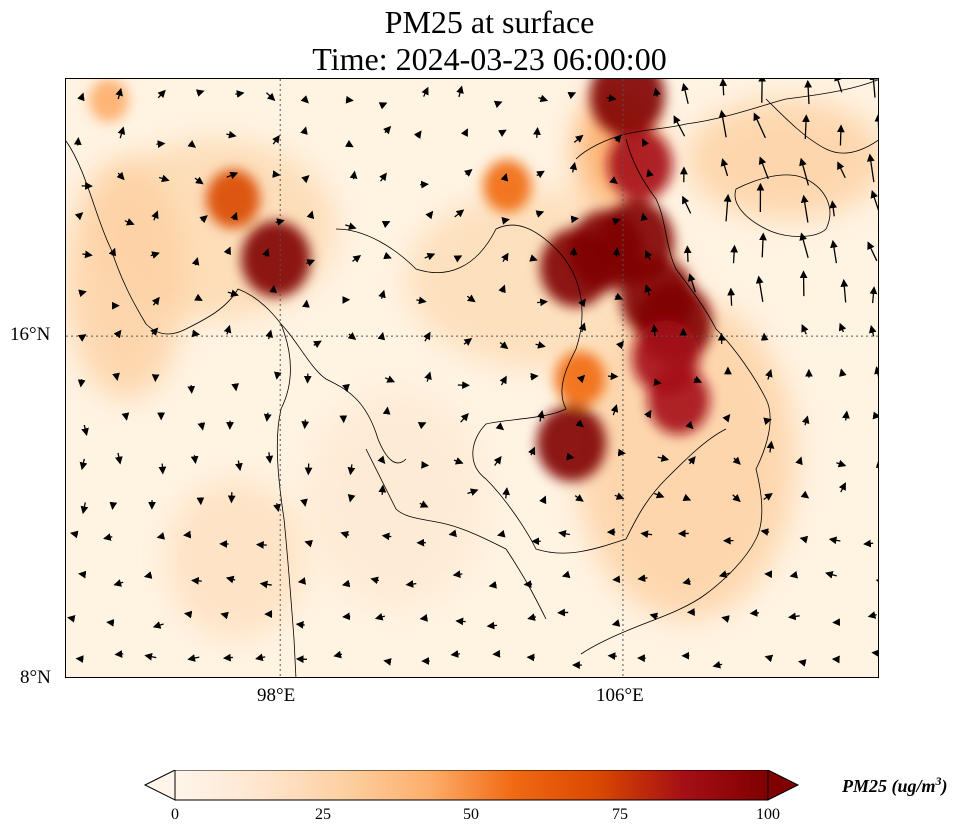 Image resolution: width=979 pixels, height=836 pixels. What do you see at coordinates (489, 22) in the screenshot?
I see `chart-title: PM25 at surface` at bounding box center [489, 22].